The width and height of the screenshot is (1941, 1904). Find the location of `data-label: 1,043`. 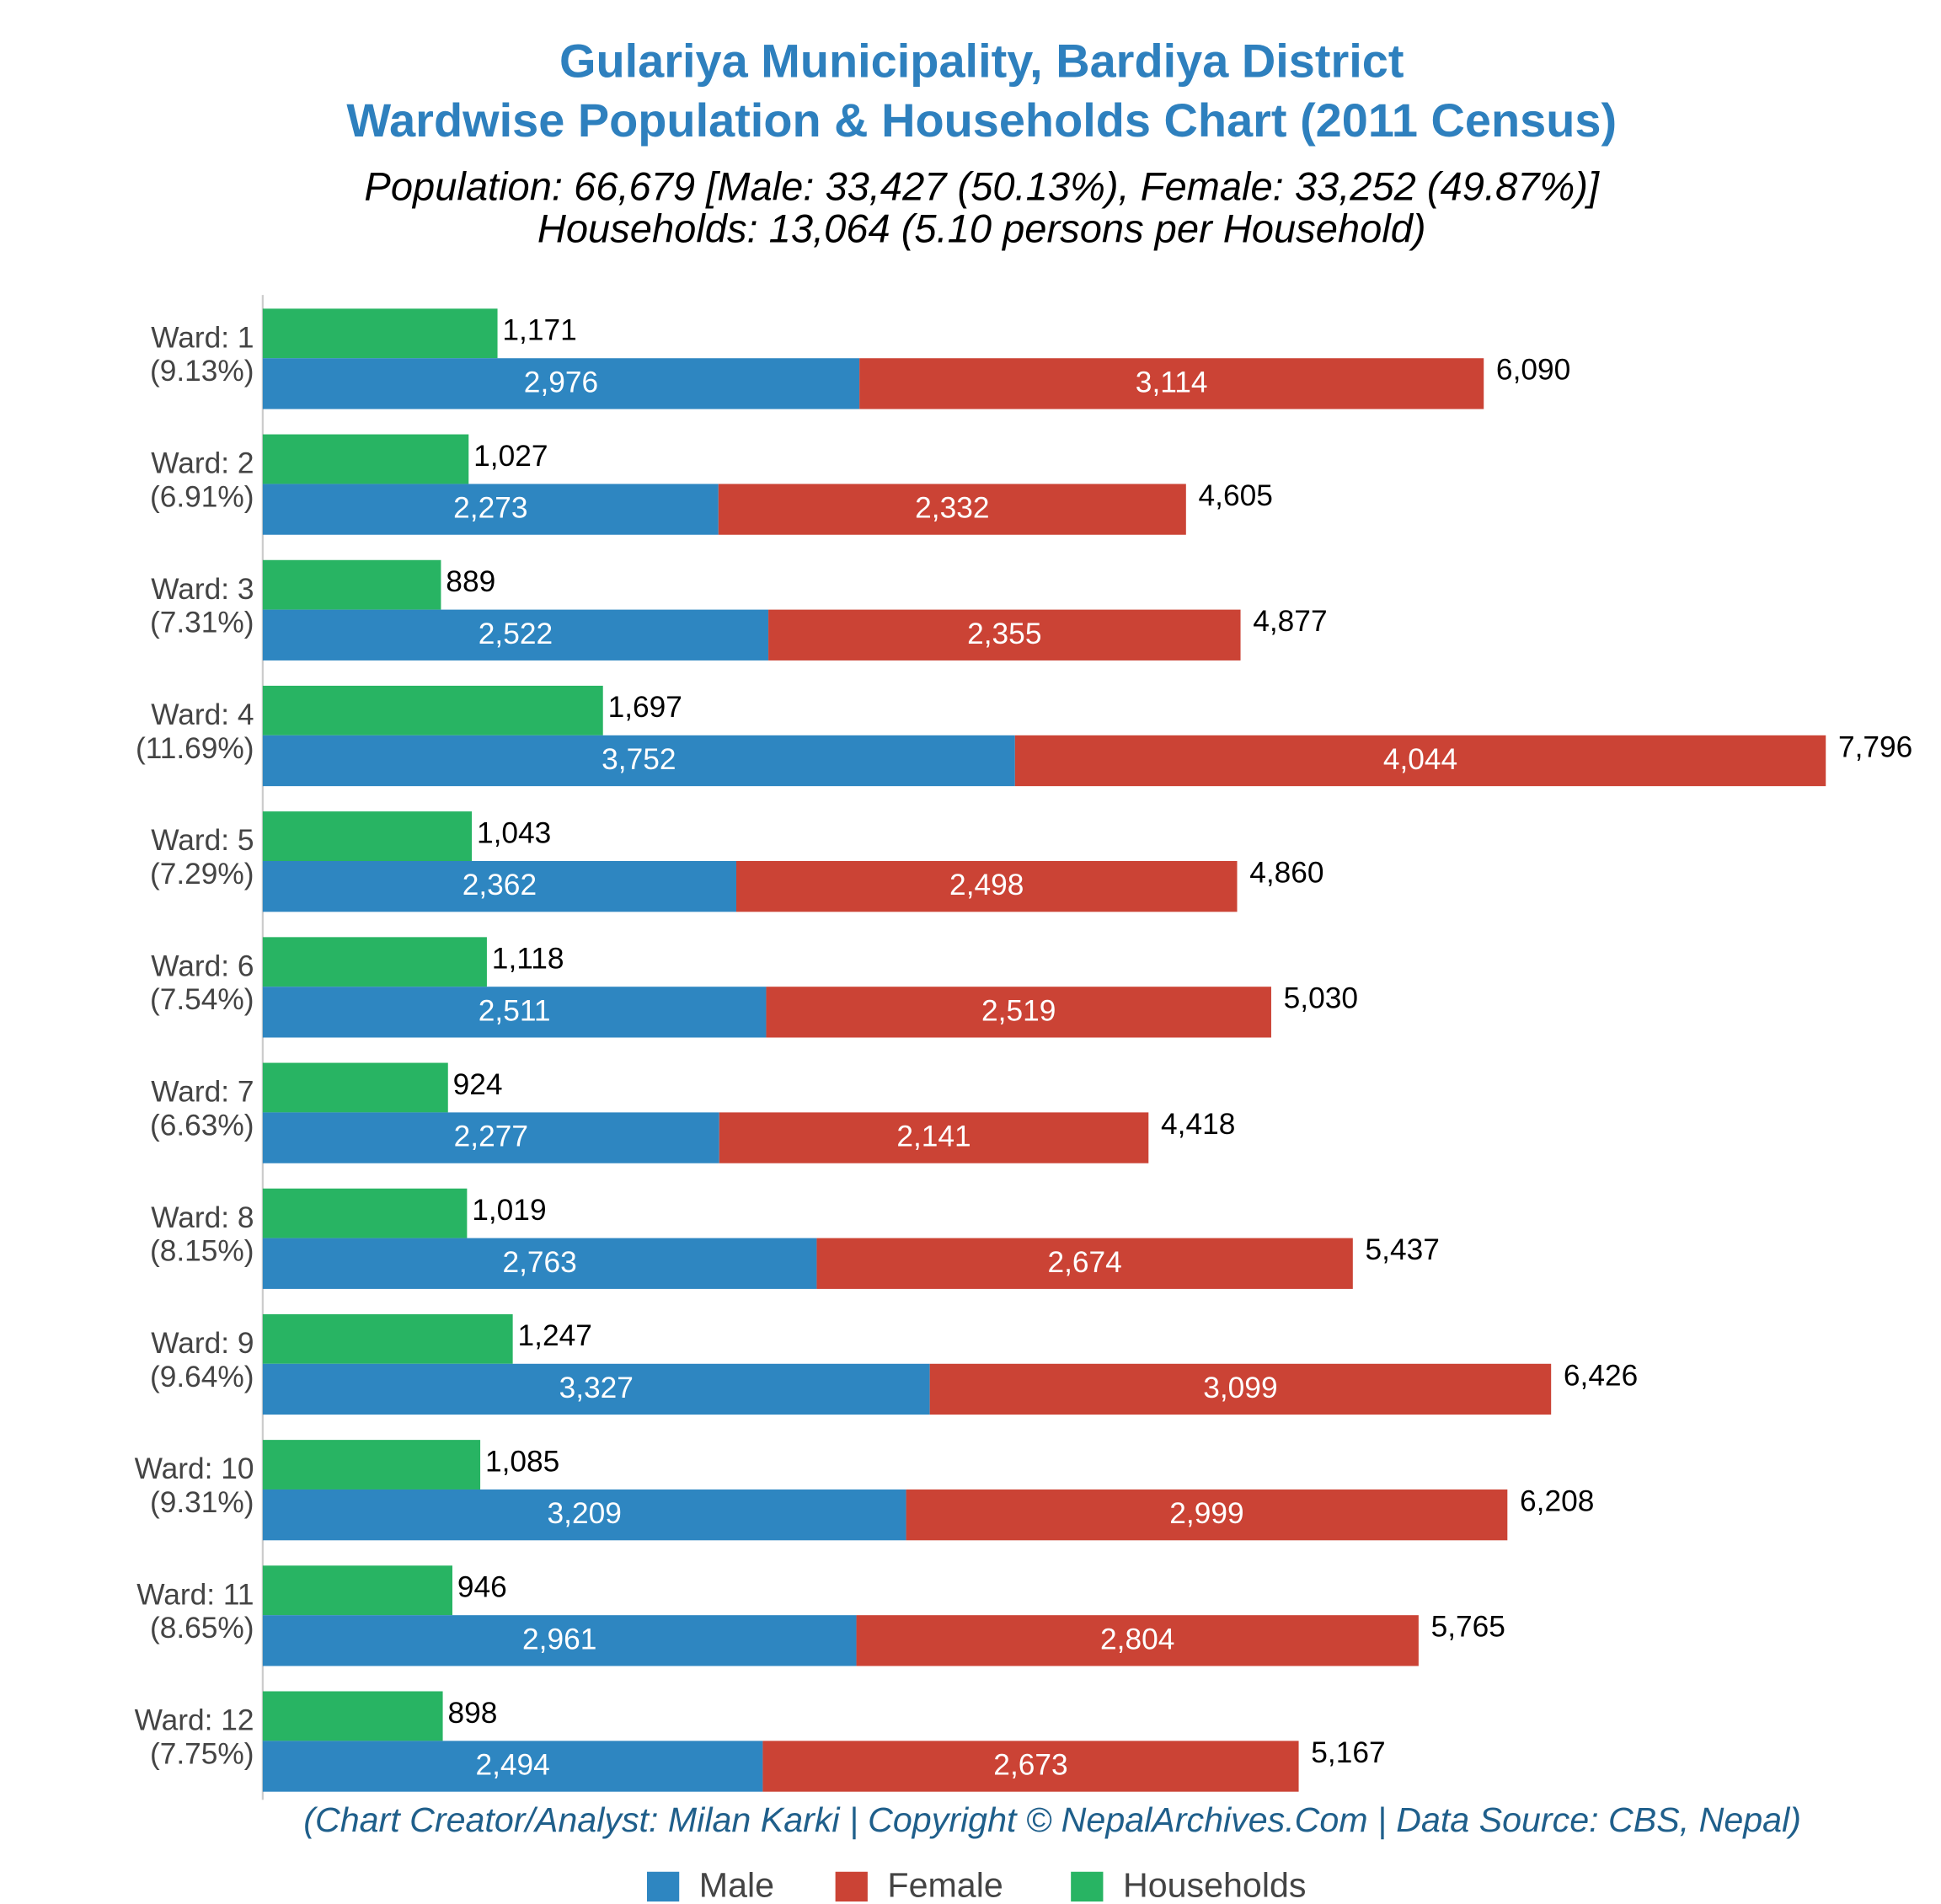

data-label: 1,043 is located at coordinates (514, 833).